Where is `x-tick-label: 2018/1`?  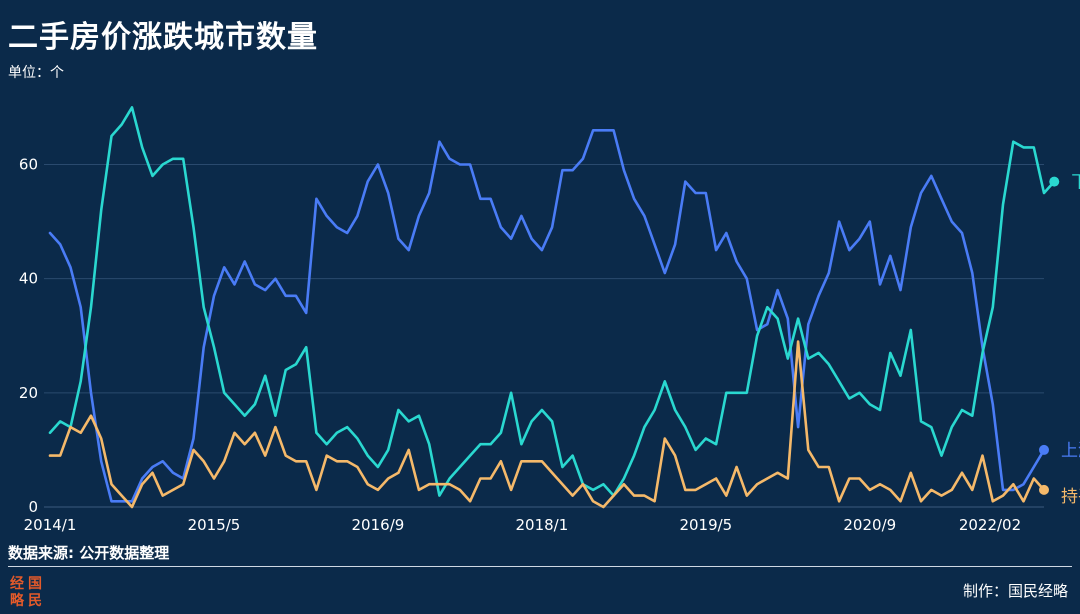 x-tick-label: 2018/1 is located at coordinates (541, 525).